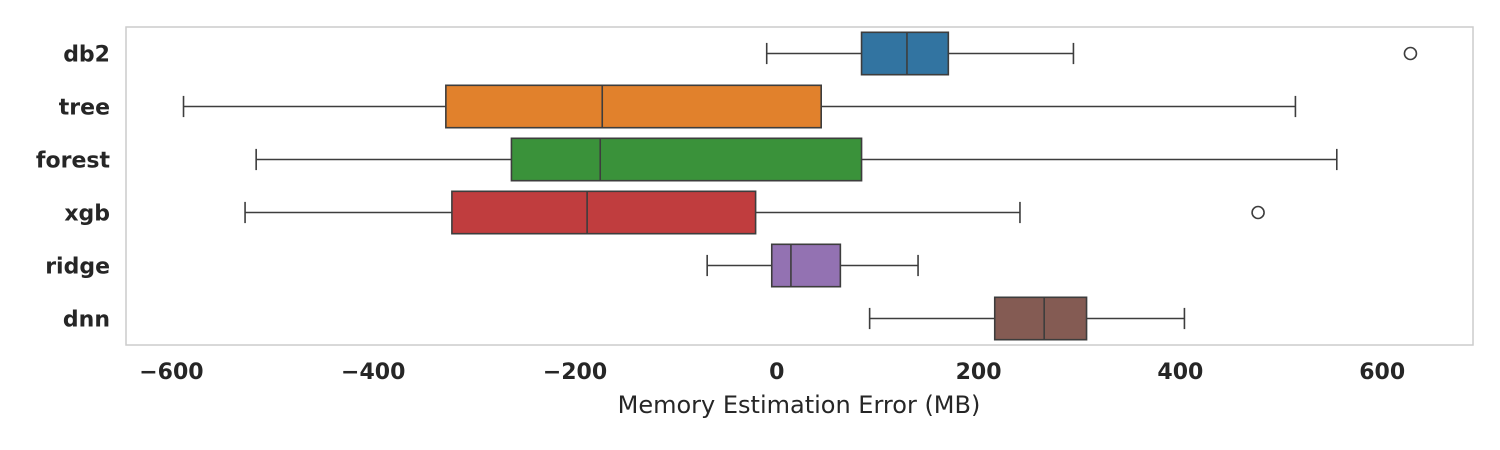 This screenshot has height=450, width=1500. Describe the element at coordinates (633, 106) in the screenshot. I see `iqr-box-tree` at that location.